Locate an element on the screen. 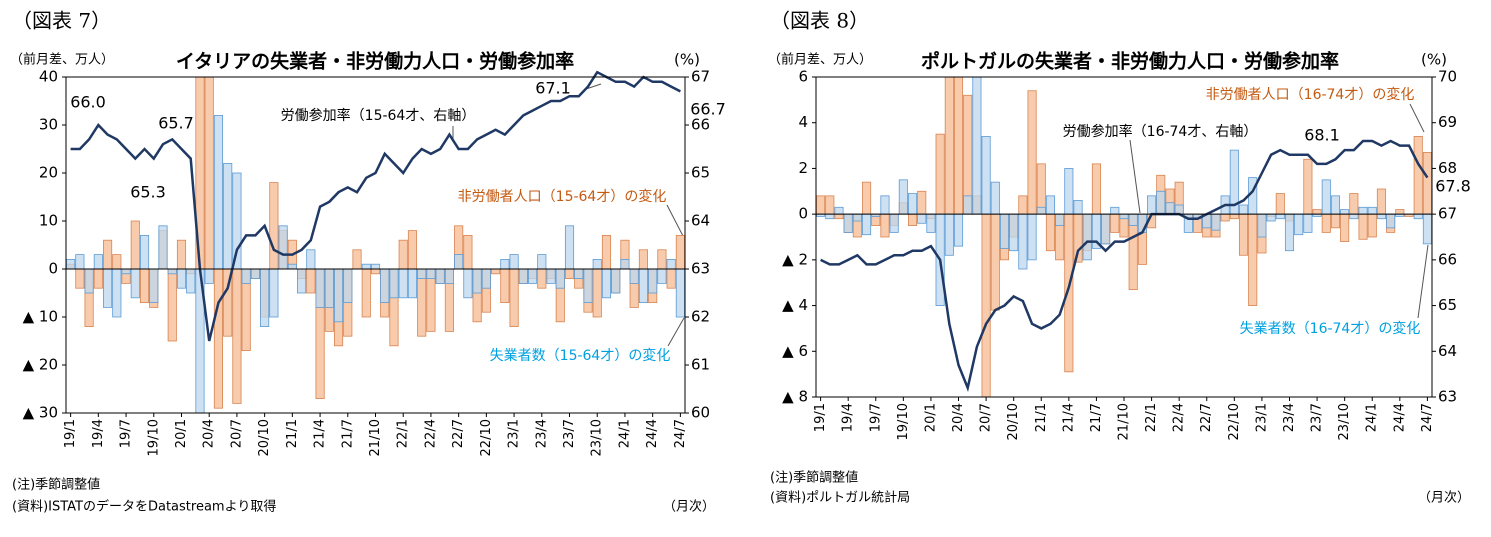  x-tick-label: 19/7 is located at coordinates (126, 433).